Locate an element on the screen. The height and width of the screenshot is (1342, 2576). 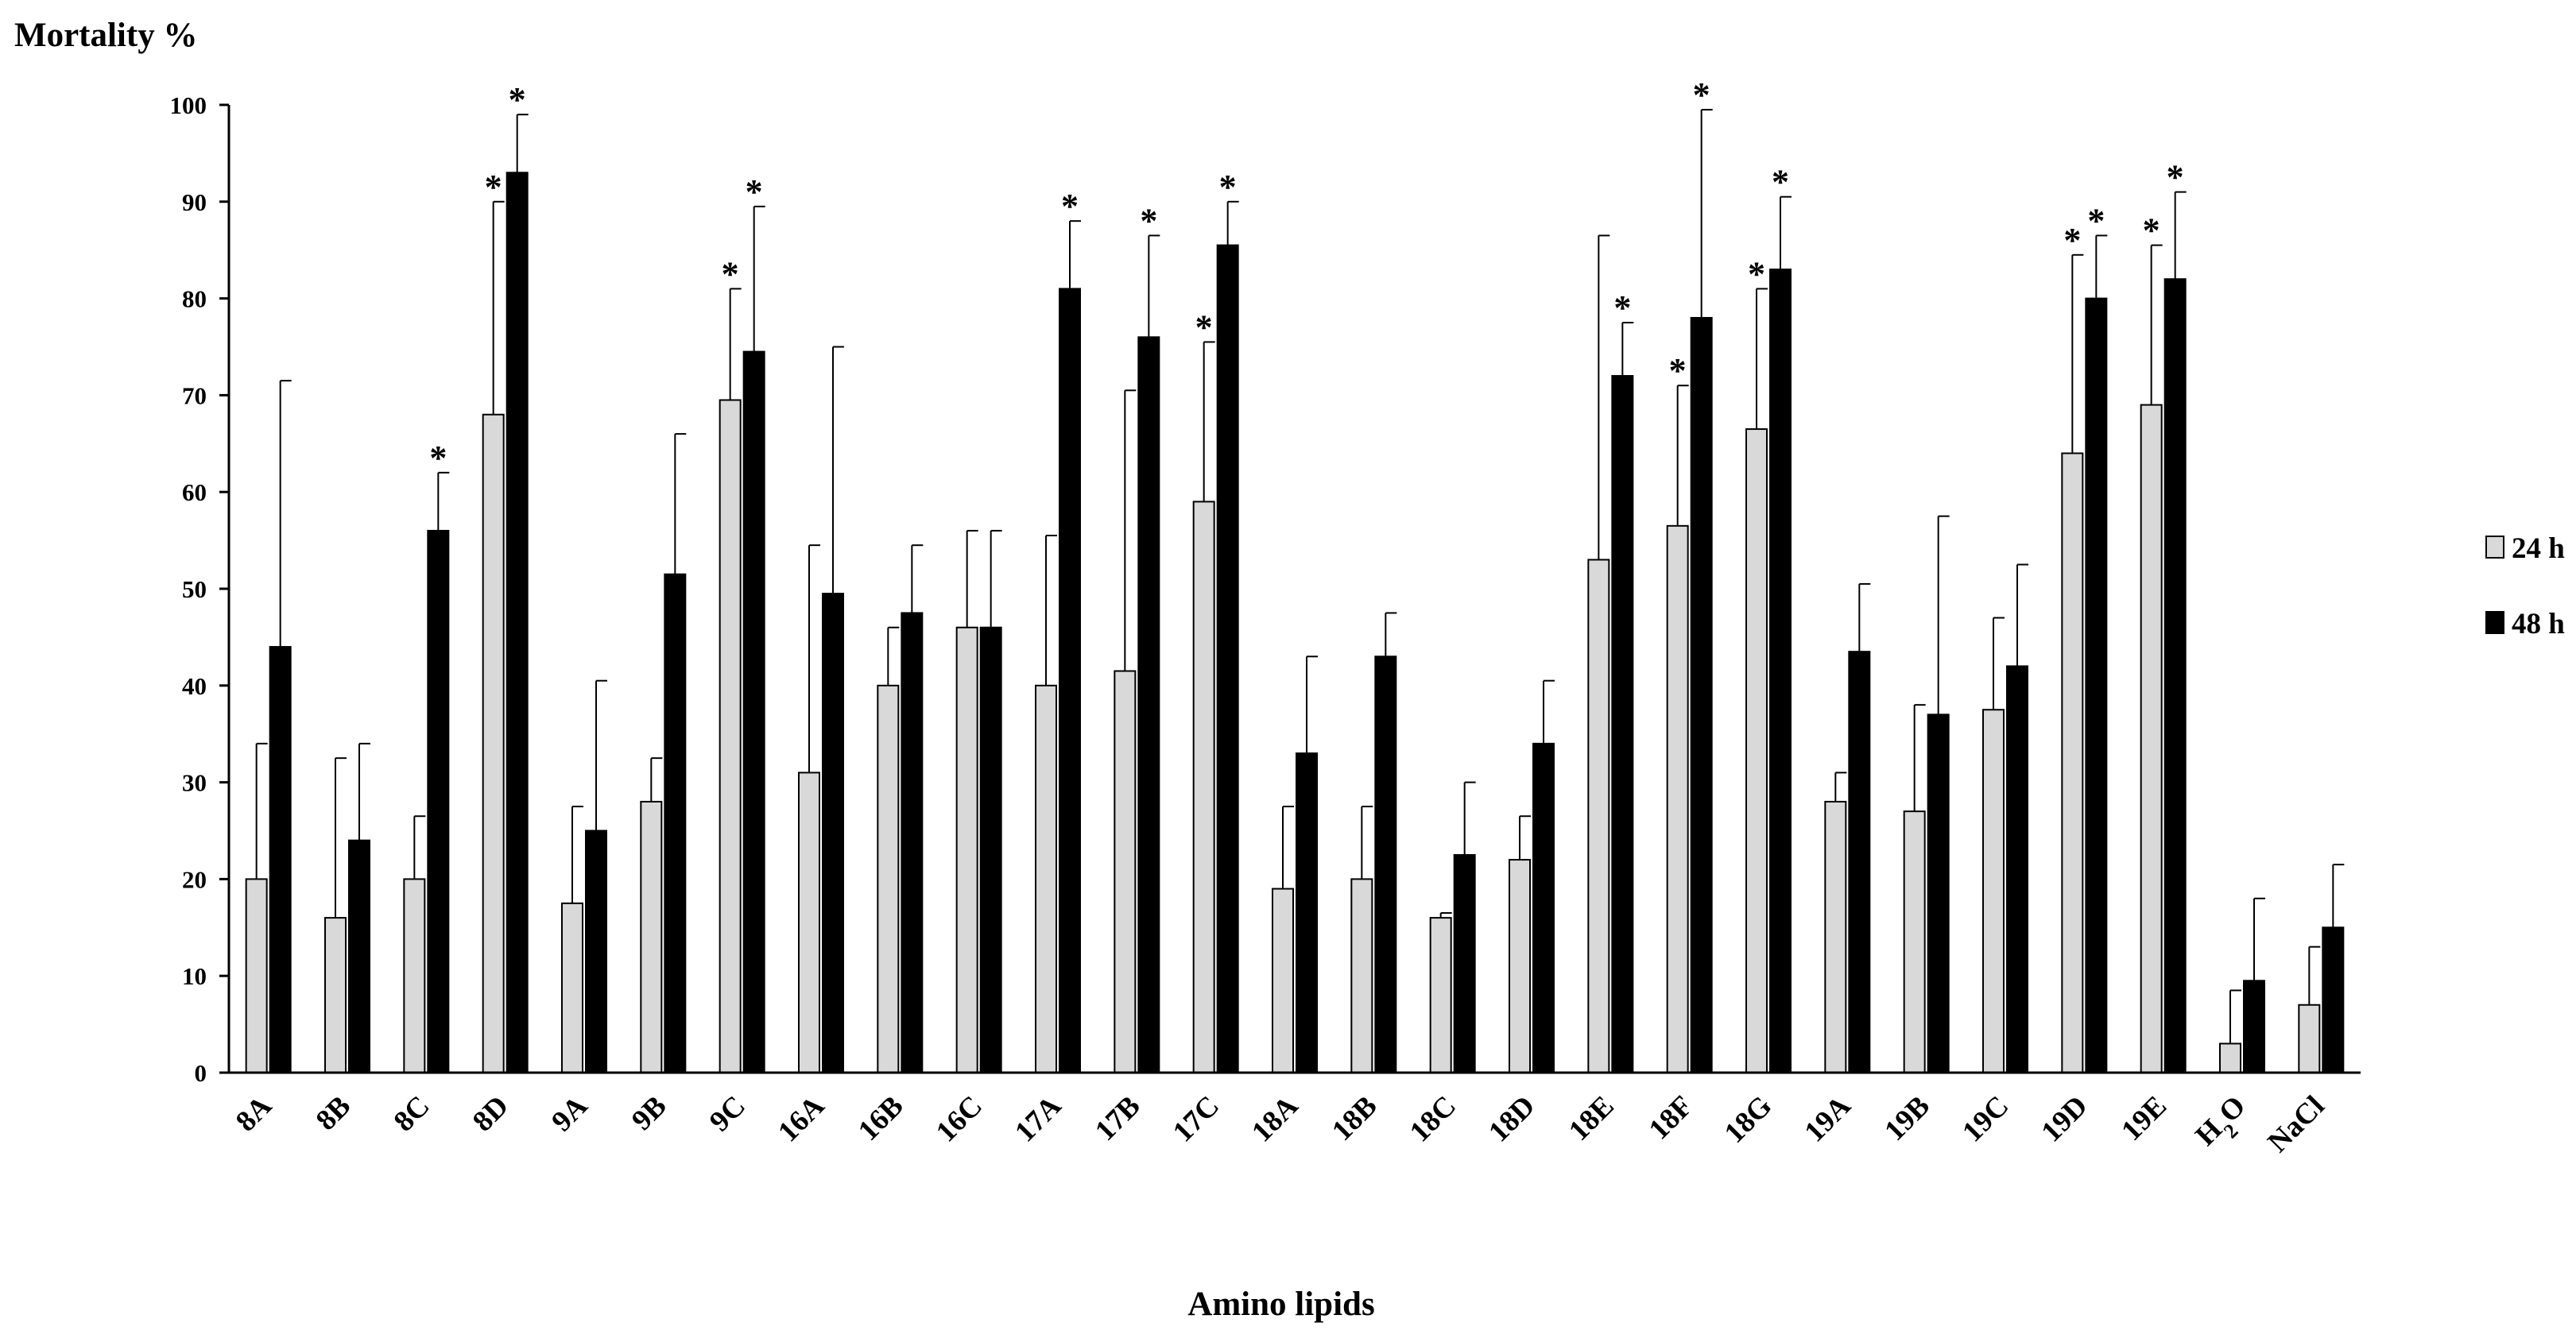
x-tick-label: 18D is located at coordinates (1511, 1118).